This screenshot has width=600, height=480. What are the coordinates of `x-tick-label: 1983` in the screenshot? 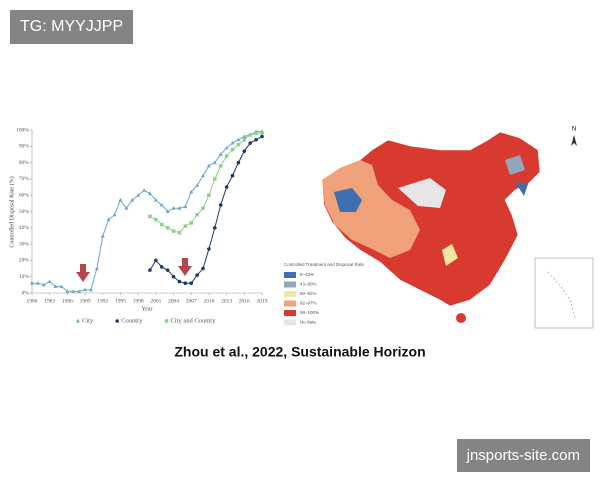 It's located at (49, 301).